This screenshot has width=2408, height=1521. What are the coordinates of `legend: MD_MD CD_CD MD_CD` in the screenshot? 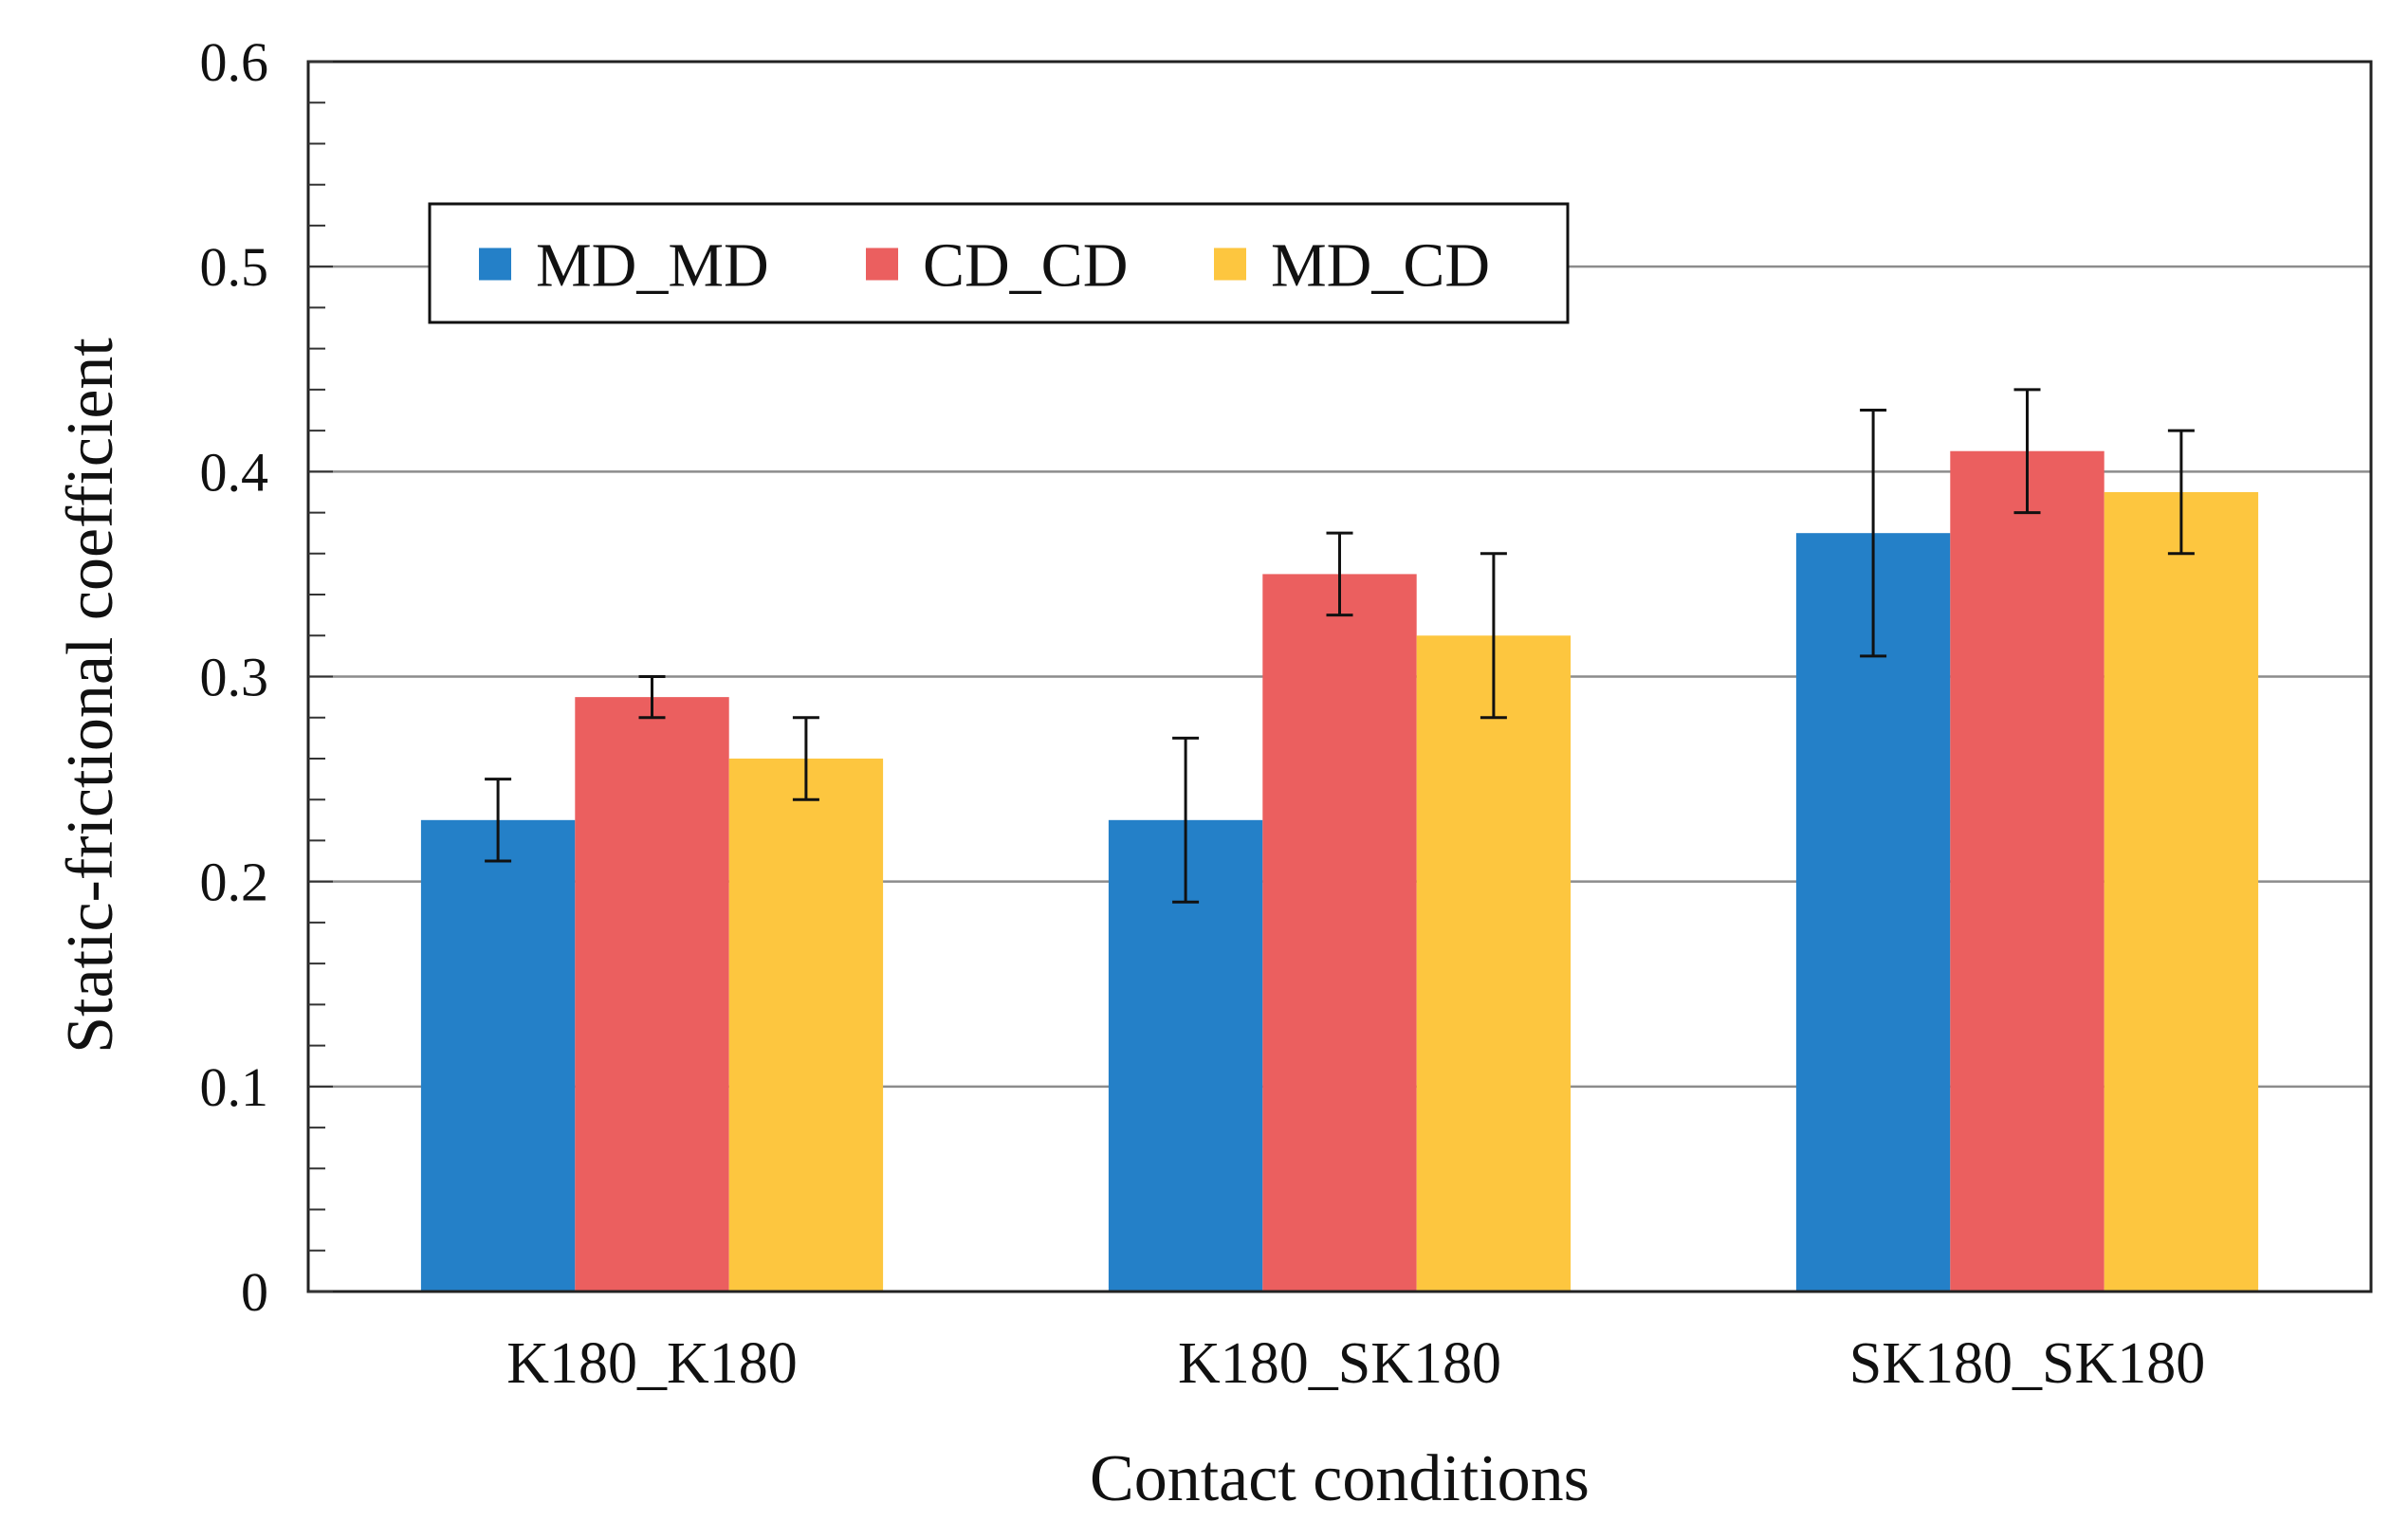 It's located at (999, 263).